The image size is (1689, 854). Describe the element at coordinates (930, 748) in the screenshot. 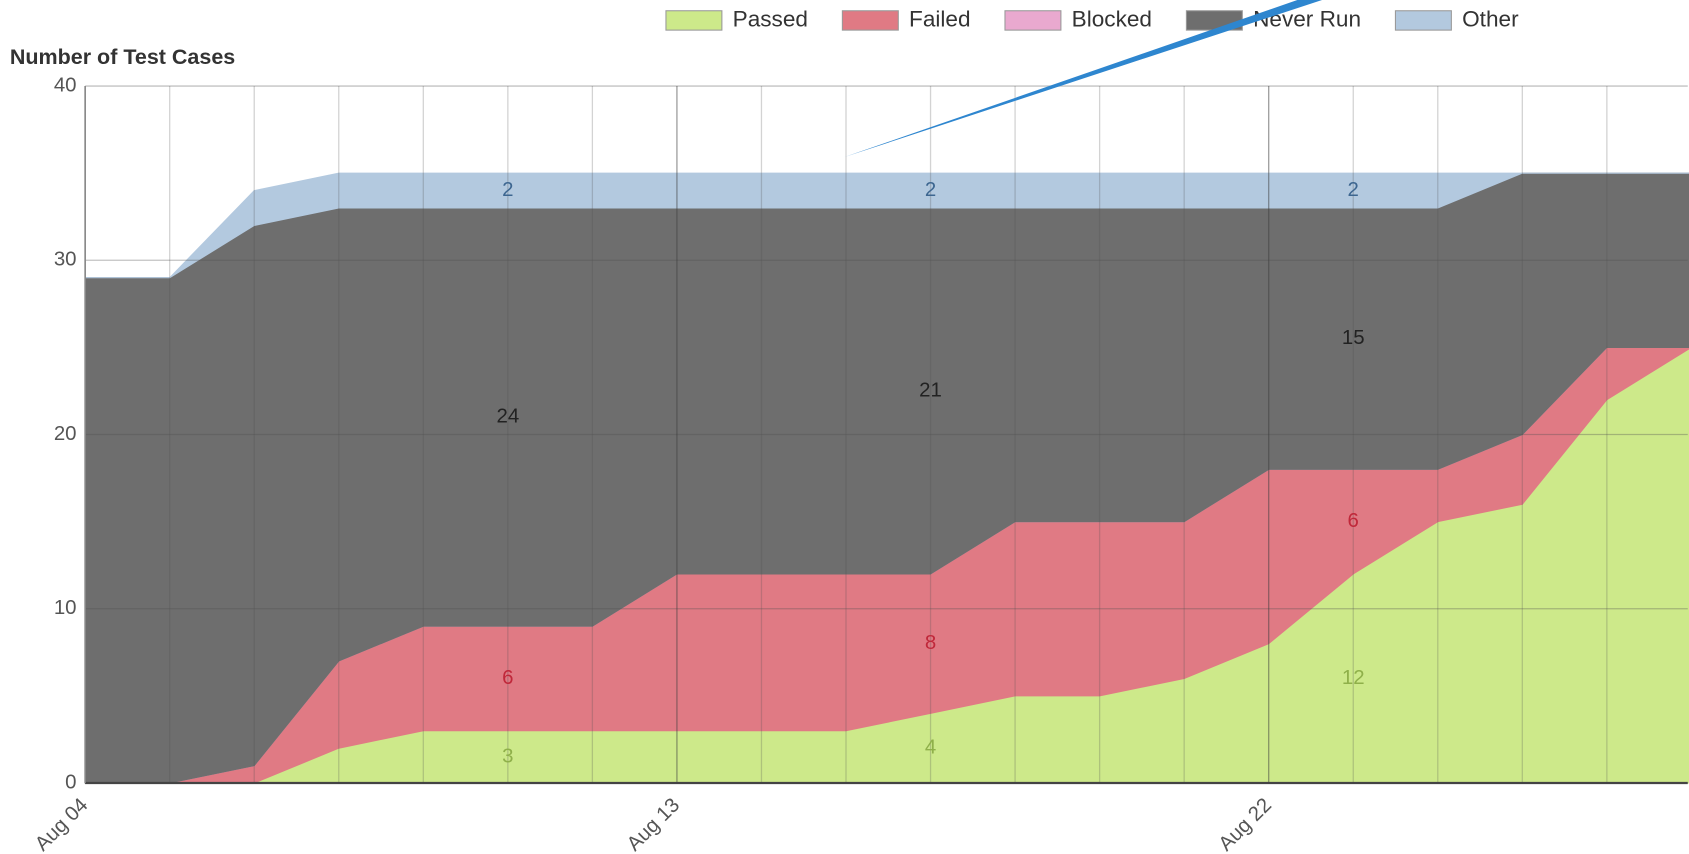

I see `data-label: 4` at that location.